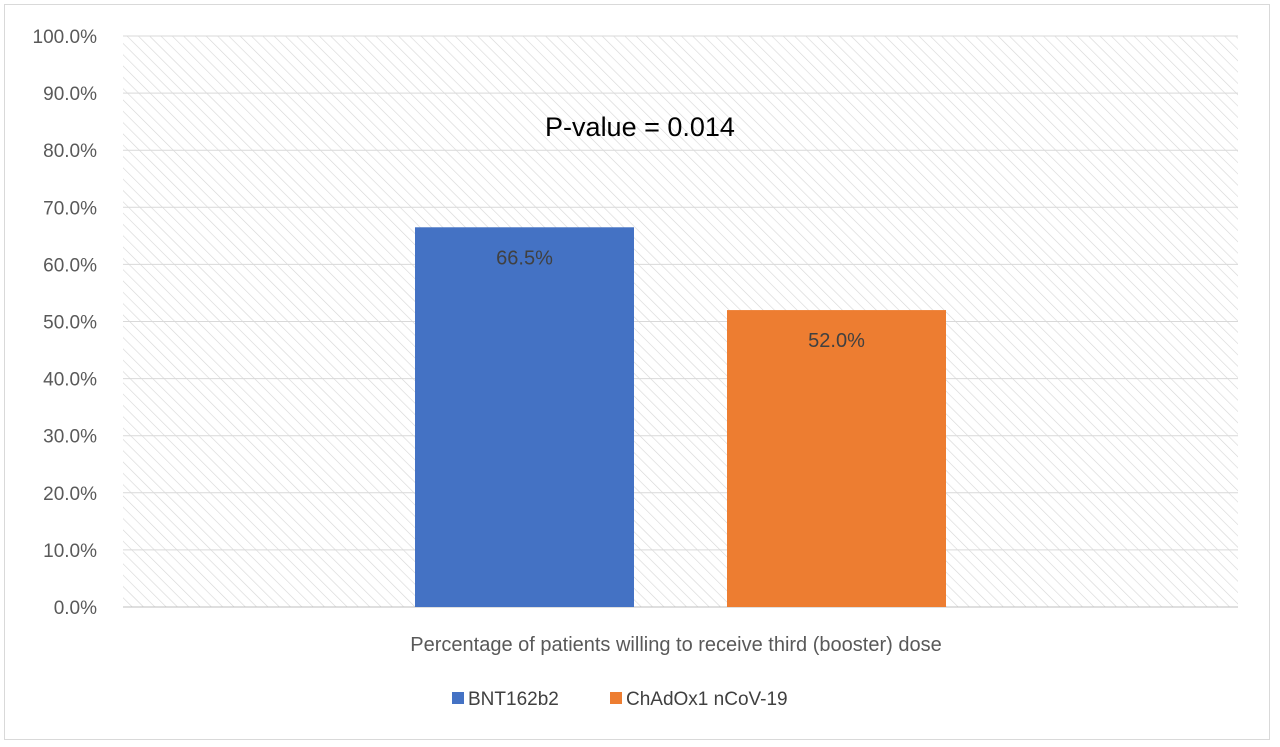 The height and width of the screenshot is (747, 1280). Describe the element at coordinates (75, 608) in the screenshot. I see `y-tick-label: 0.0%` at that location.